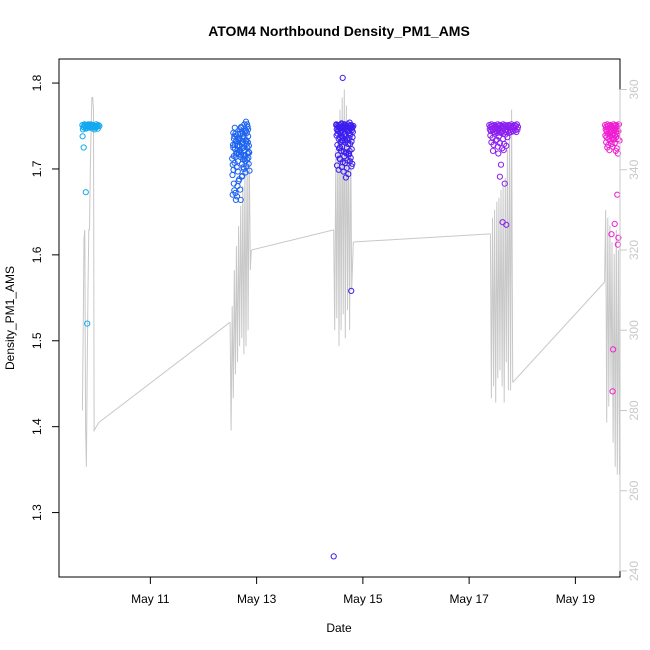 The width and height of the screenshot is (650, 650). I want to click on secondary-y-tick-label: 320, so click(634, 250).